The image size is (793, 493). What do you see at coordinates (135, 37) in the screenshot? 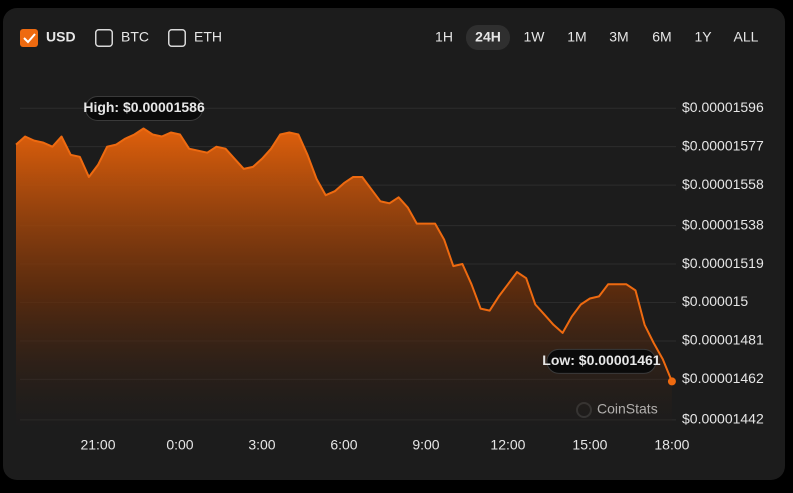
I see `checkbox-label: BTC` at bounding box center [135, 37].